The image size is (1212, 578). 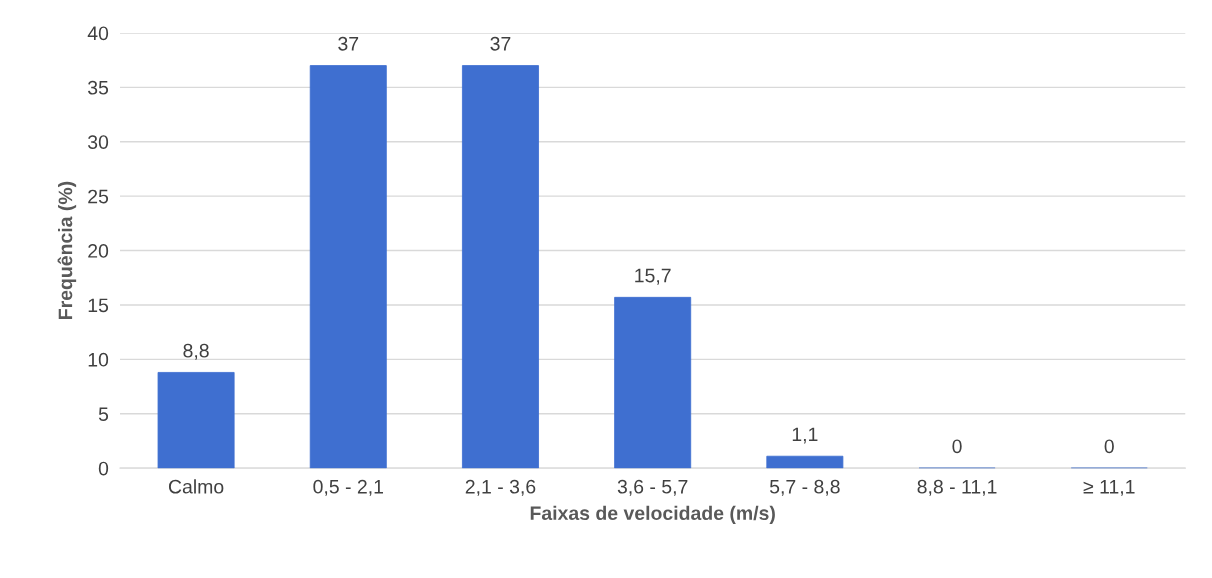 I want to click on x-tick-label: 2,1 - 3,6, so click(x=500, y=487).